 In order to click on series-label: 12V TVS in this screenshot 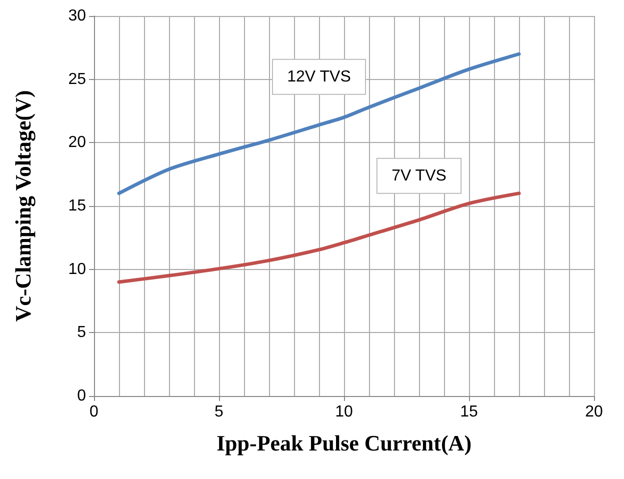, I will do `click(319, 77)`.